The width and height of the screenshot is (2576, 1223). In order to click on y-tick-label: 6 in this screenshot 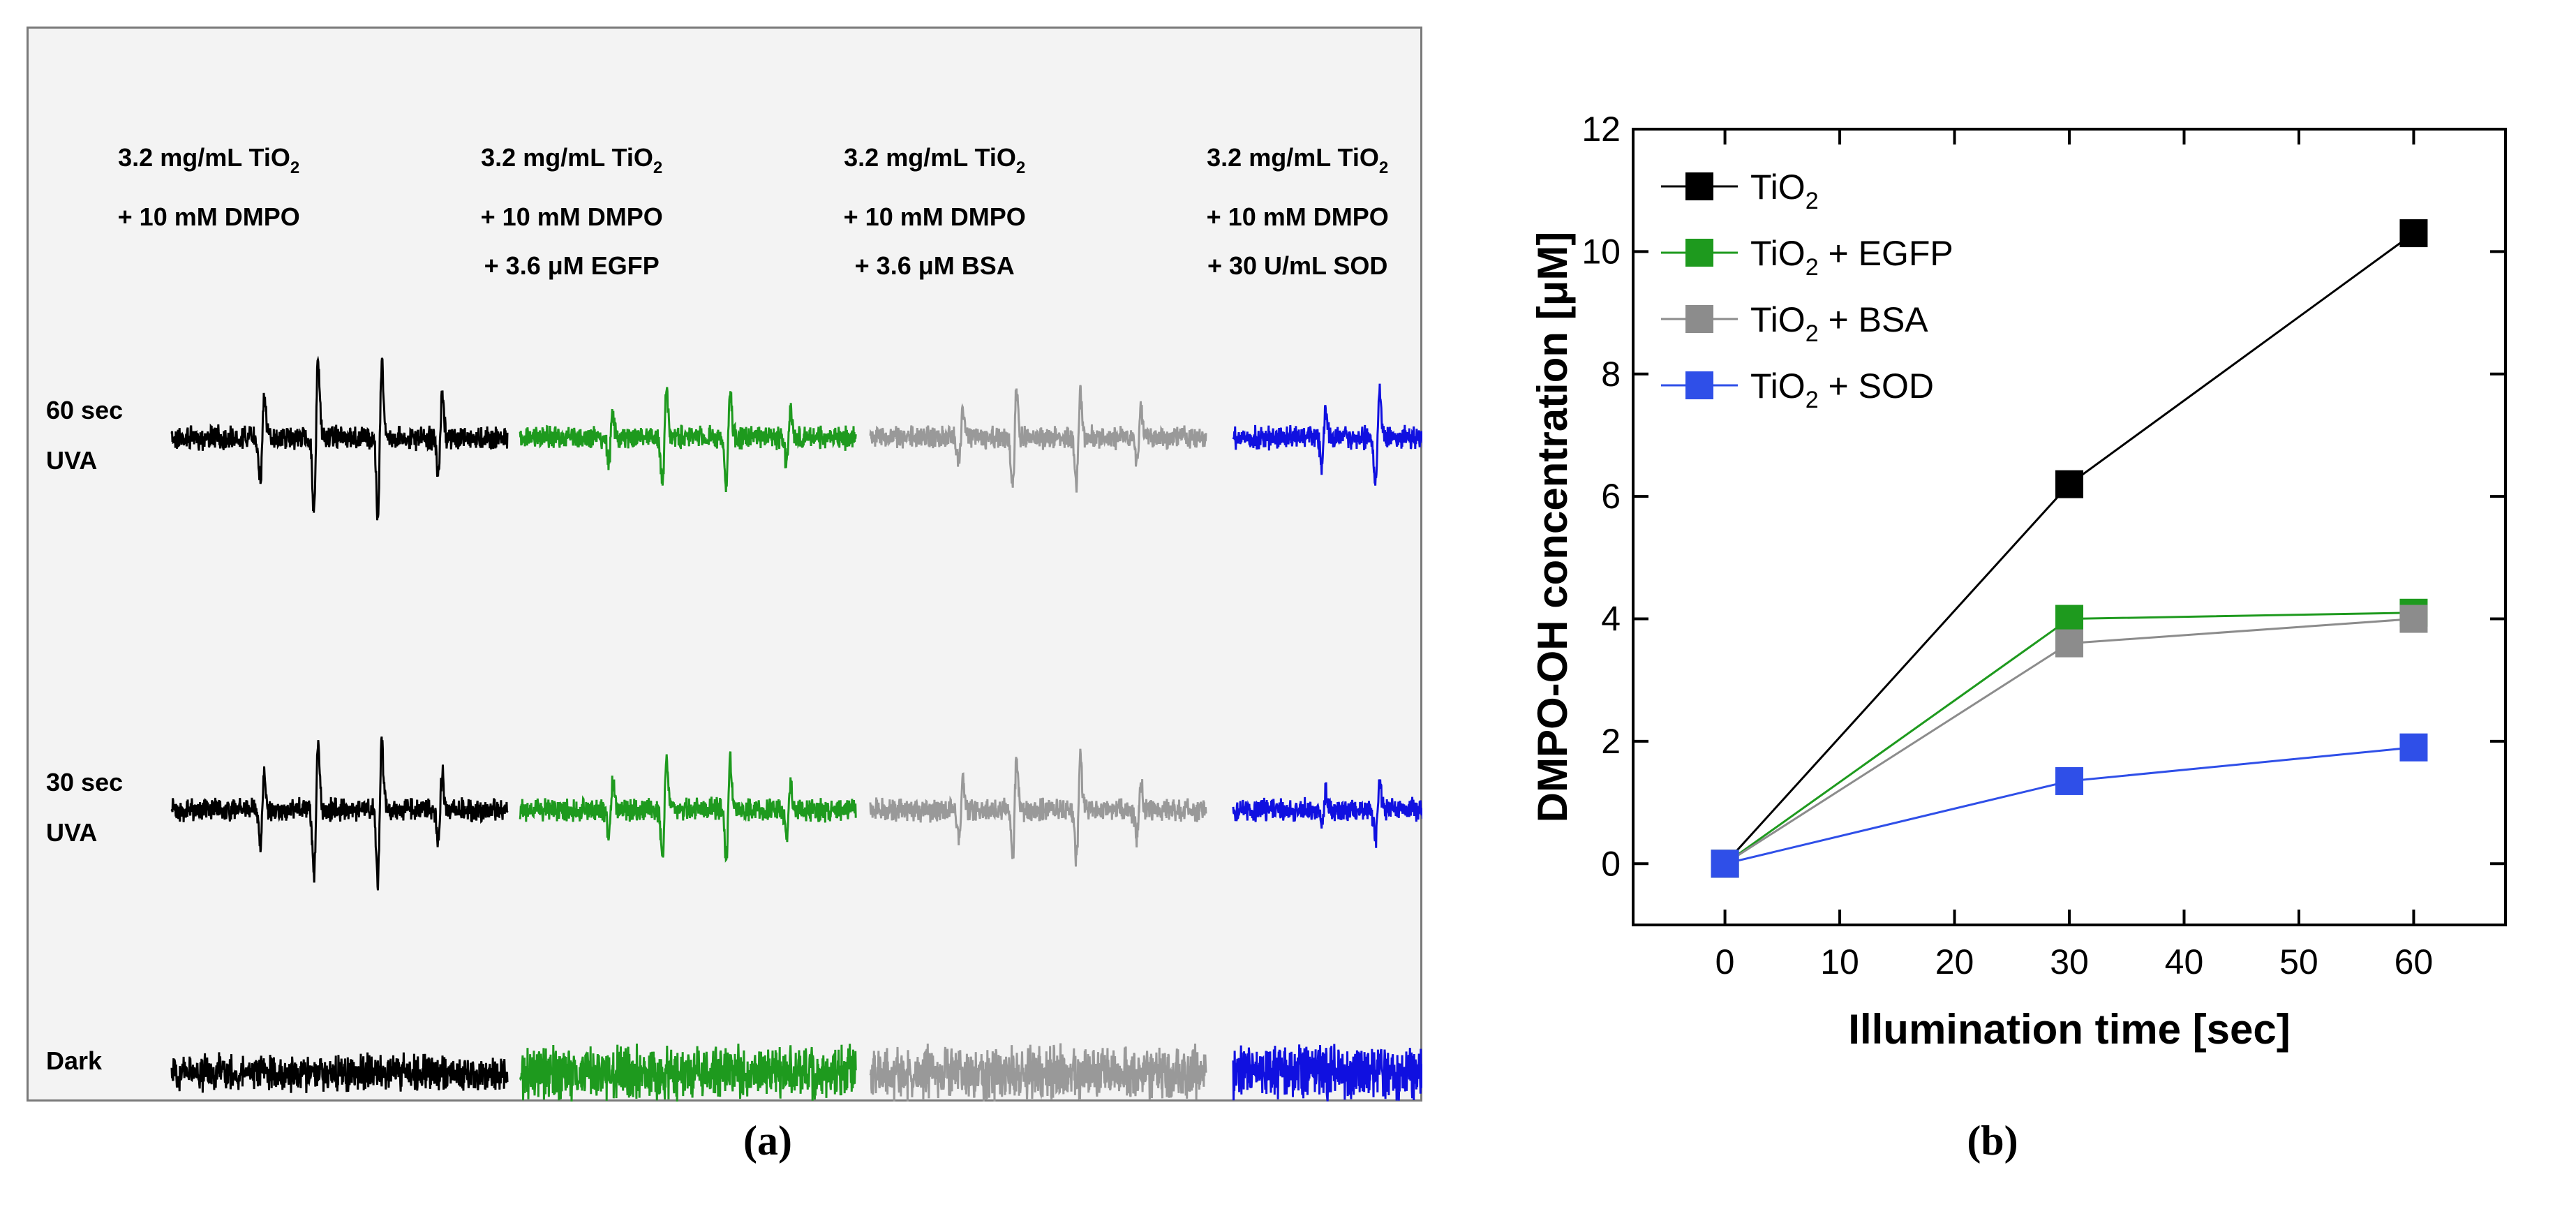, I will do `click(1611, 496)`.